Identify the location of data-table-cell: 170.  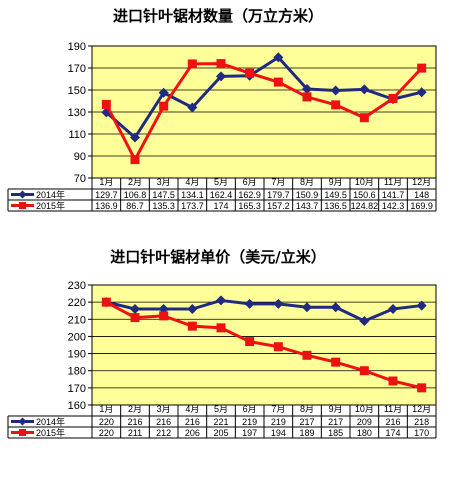
(421, 433).